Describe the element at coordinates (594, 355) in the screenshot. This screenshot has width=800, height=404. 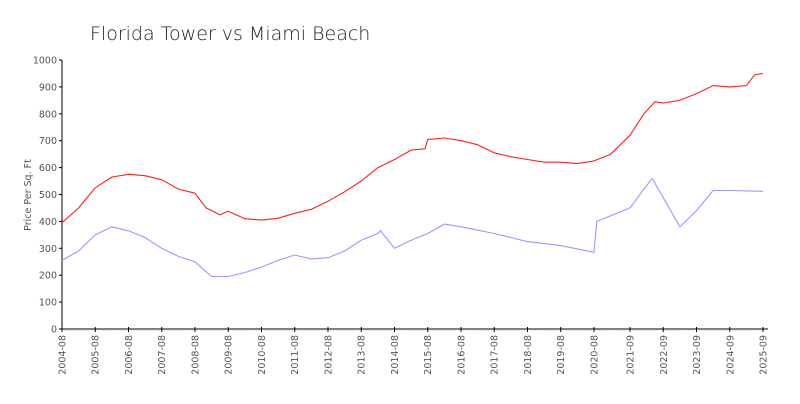
I see `x-tick-label: 2020-08` at that location.